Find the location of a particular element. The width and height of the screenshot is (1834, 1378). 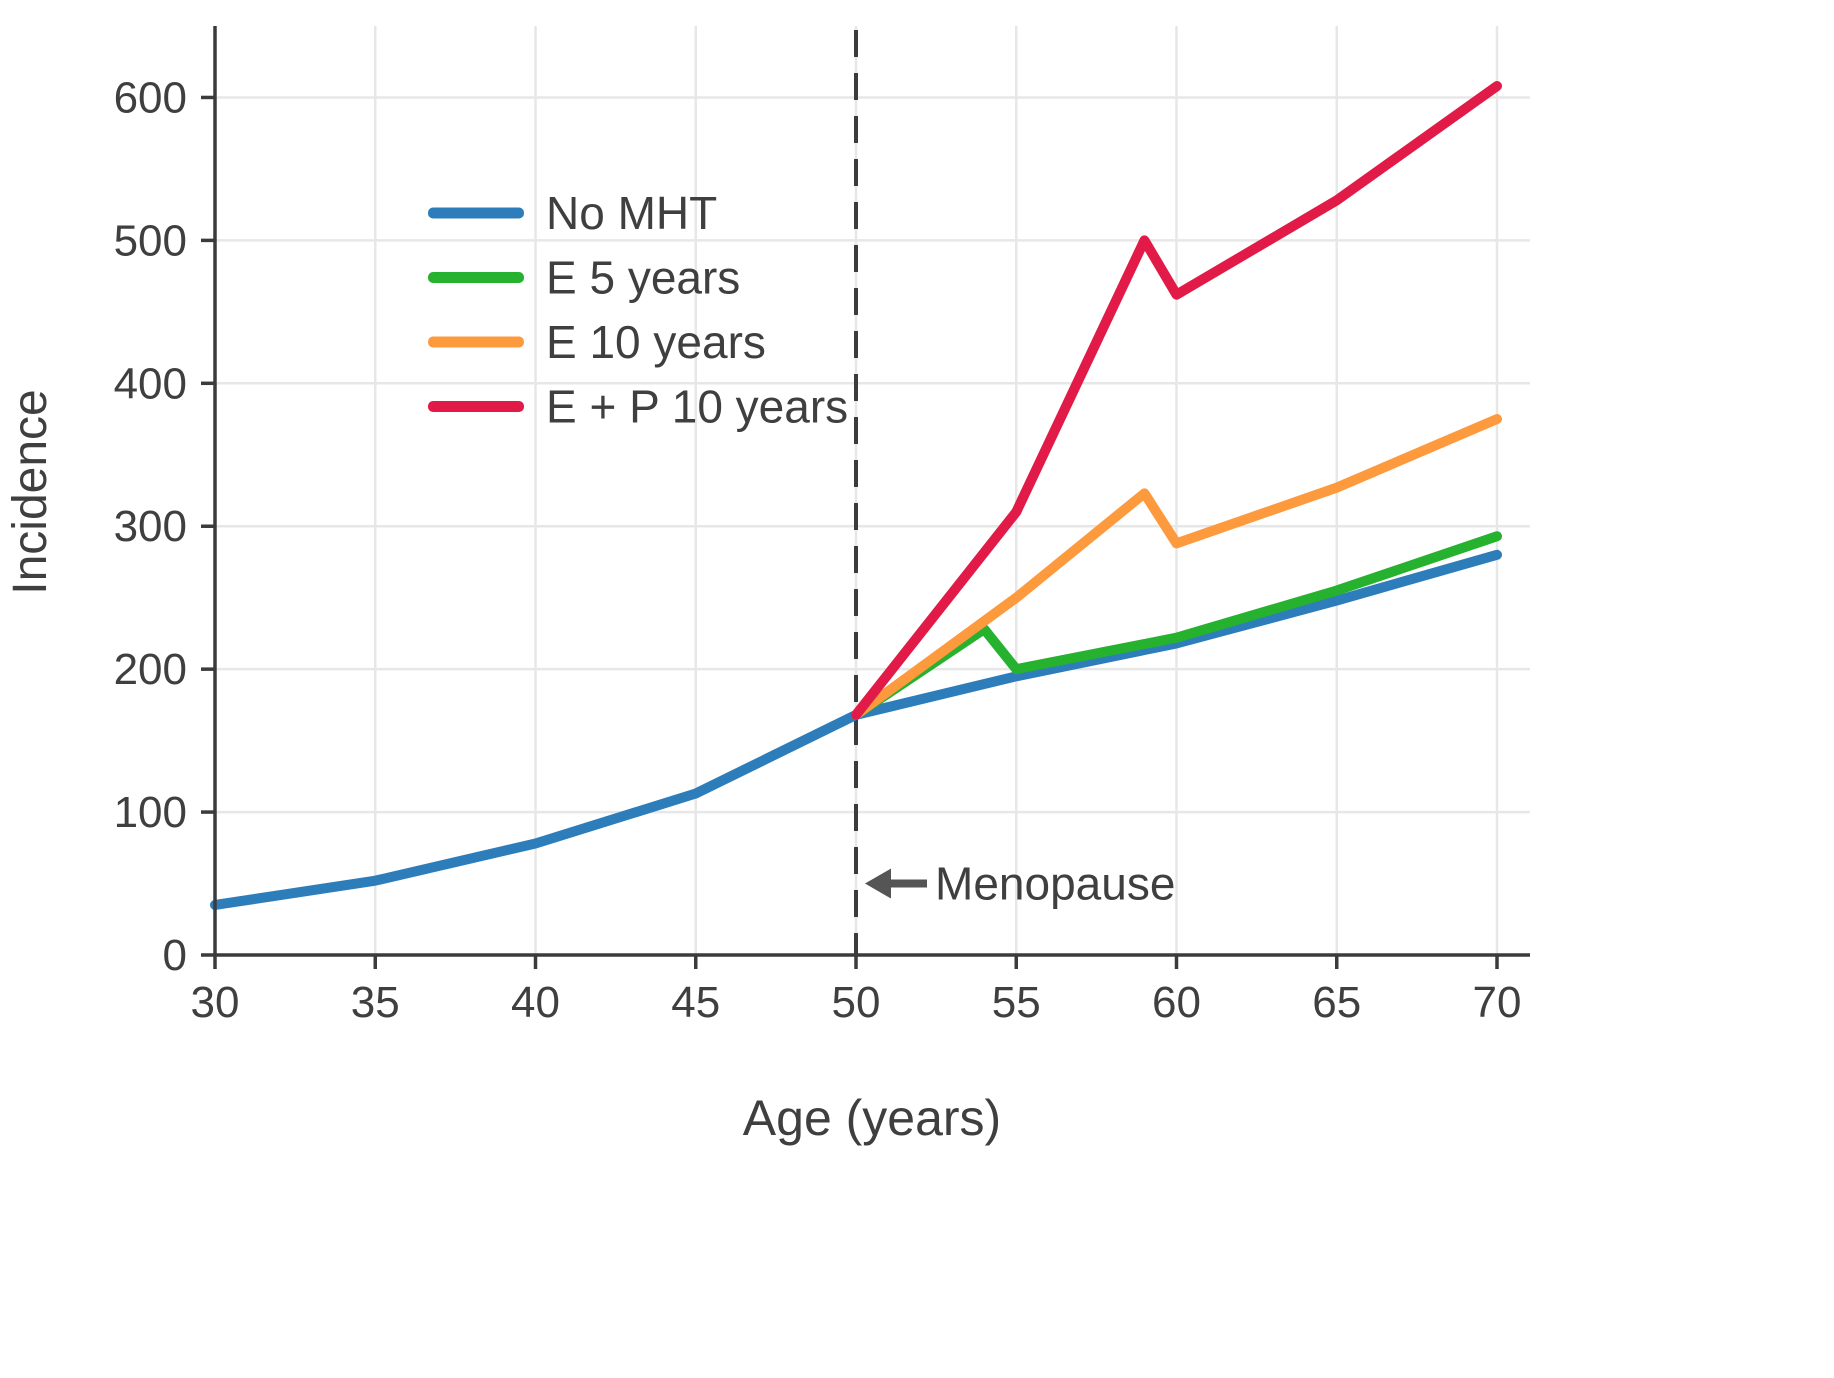

x-axis-title: Age (years) is located at coordinates (872, 1118).